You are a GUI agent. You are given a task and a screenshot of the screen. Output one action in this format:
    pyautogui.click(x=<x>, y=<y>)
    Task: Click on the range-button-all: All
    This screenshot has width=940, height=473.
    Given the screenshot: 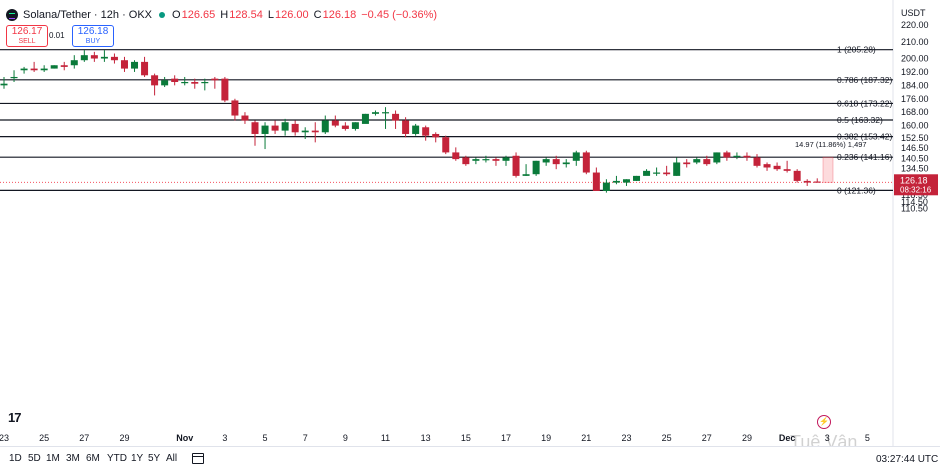 What is the action you would take?
    pyautogui.click(x=172, y=458)
    